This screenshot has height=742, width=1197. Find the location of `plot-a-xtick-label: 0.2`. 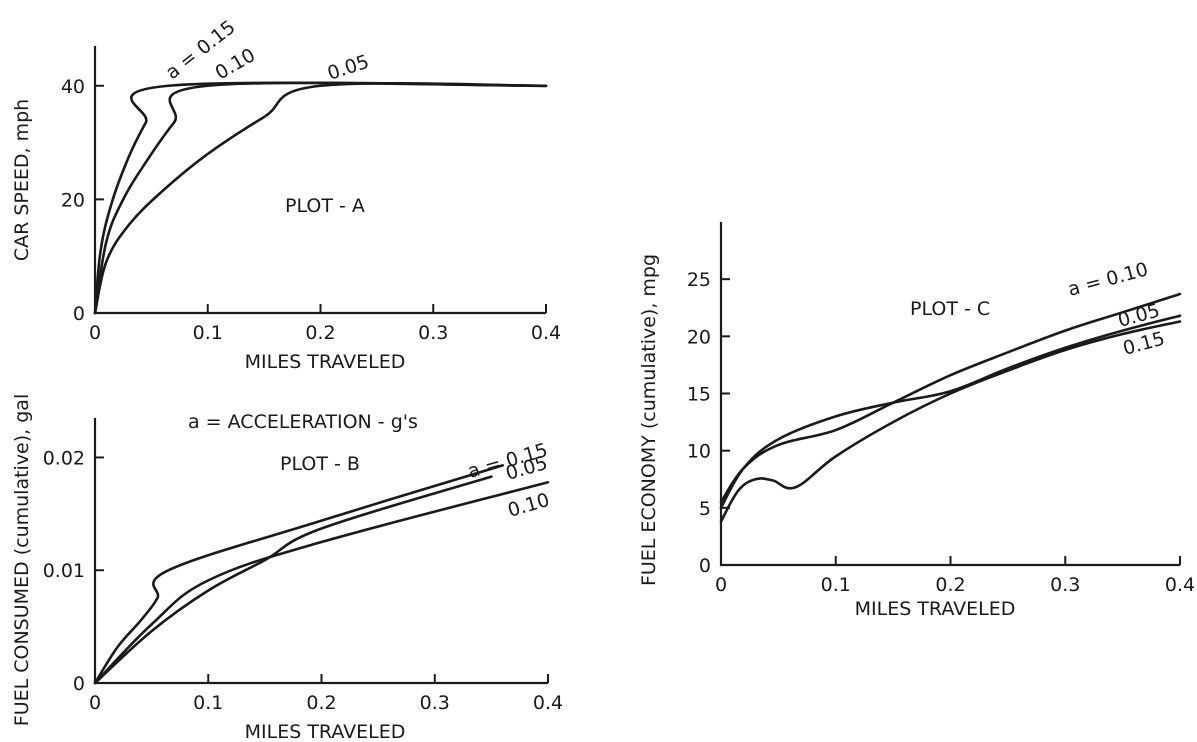

plot-a-xtick-label: 0.2 is located at coordinates (320, 333).